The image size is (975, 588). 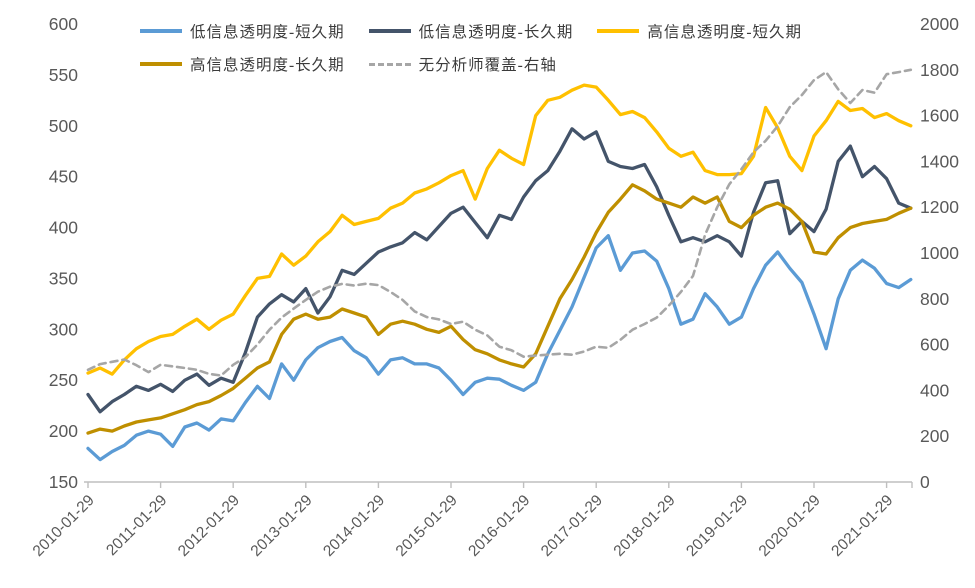 What do you see at coordinates (725, 32) in the screenshot?
I see `legend-label: 高信息透明度-短久期` at bounding box center [725, 32].